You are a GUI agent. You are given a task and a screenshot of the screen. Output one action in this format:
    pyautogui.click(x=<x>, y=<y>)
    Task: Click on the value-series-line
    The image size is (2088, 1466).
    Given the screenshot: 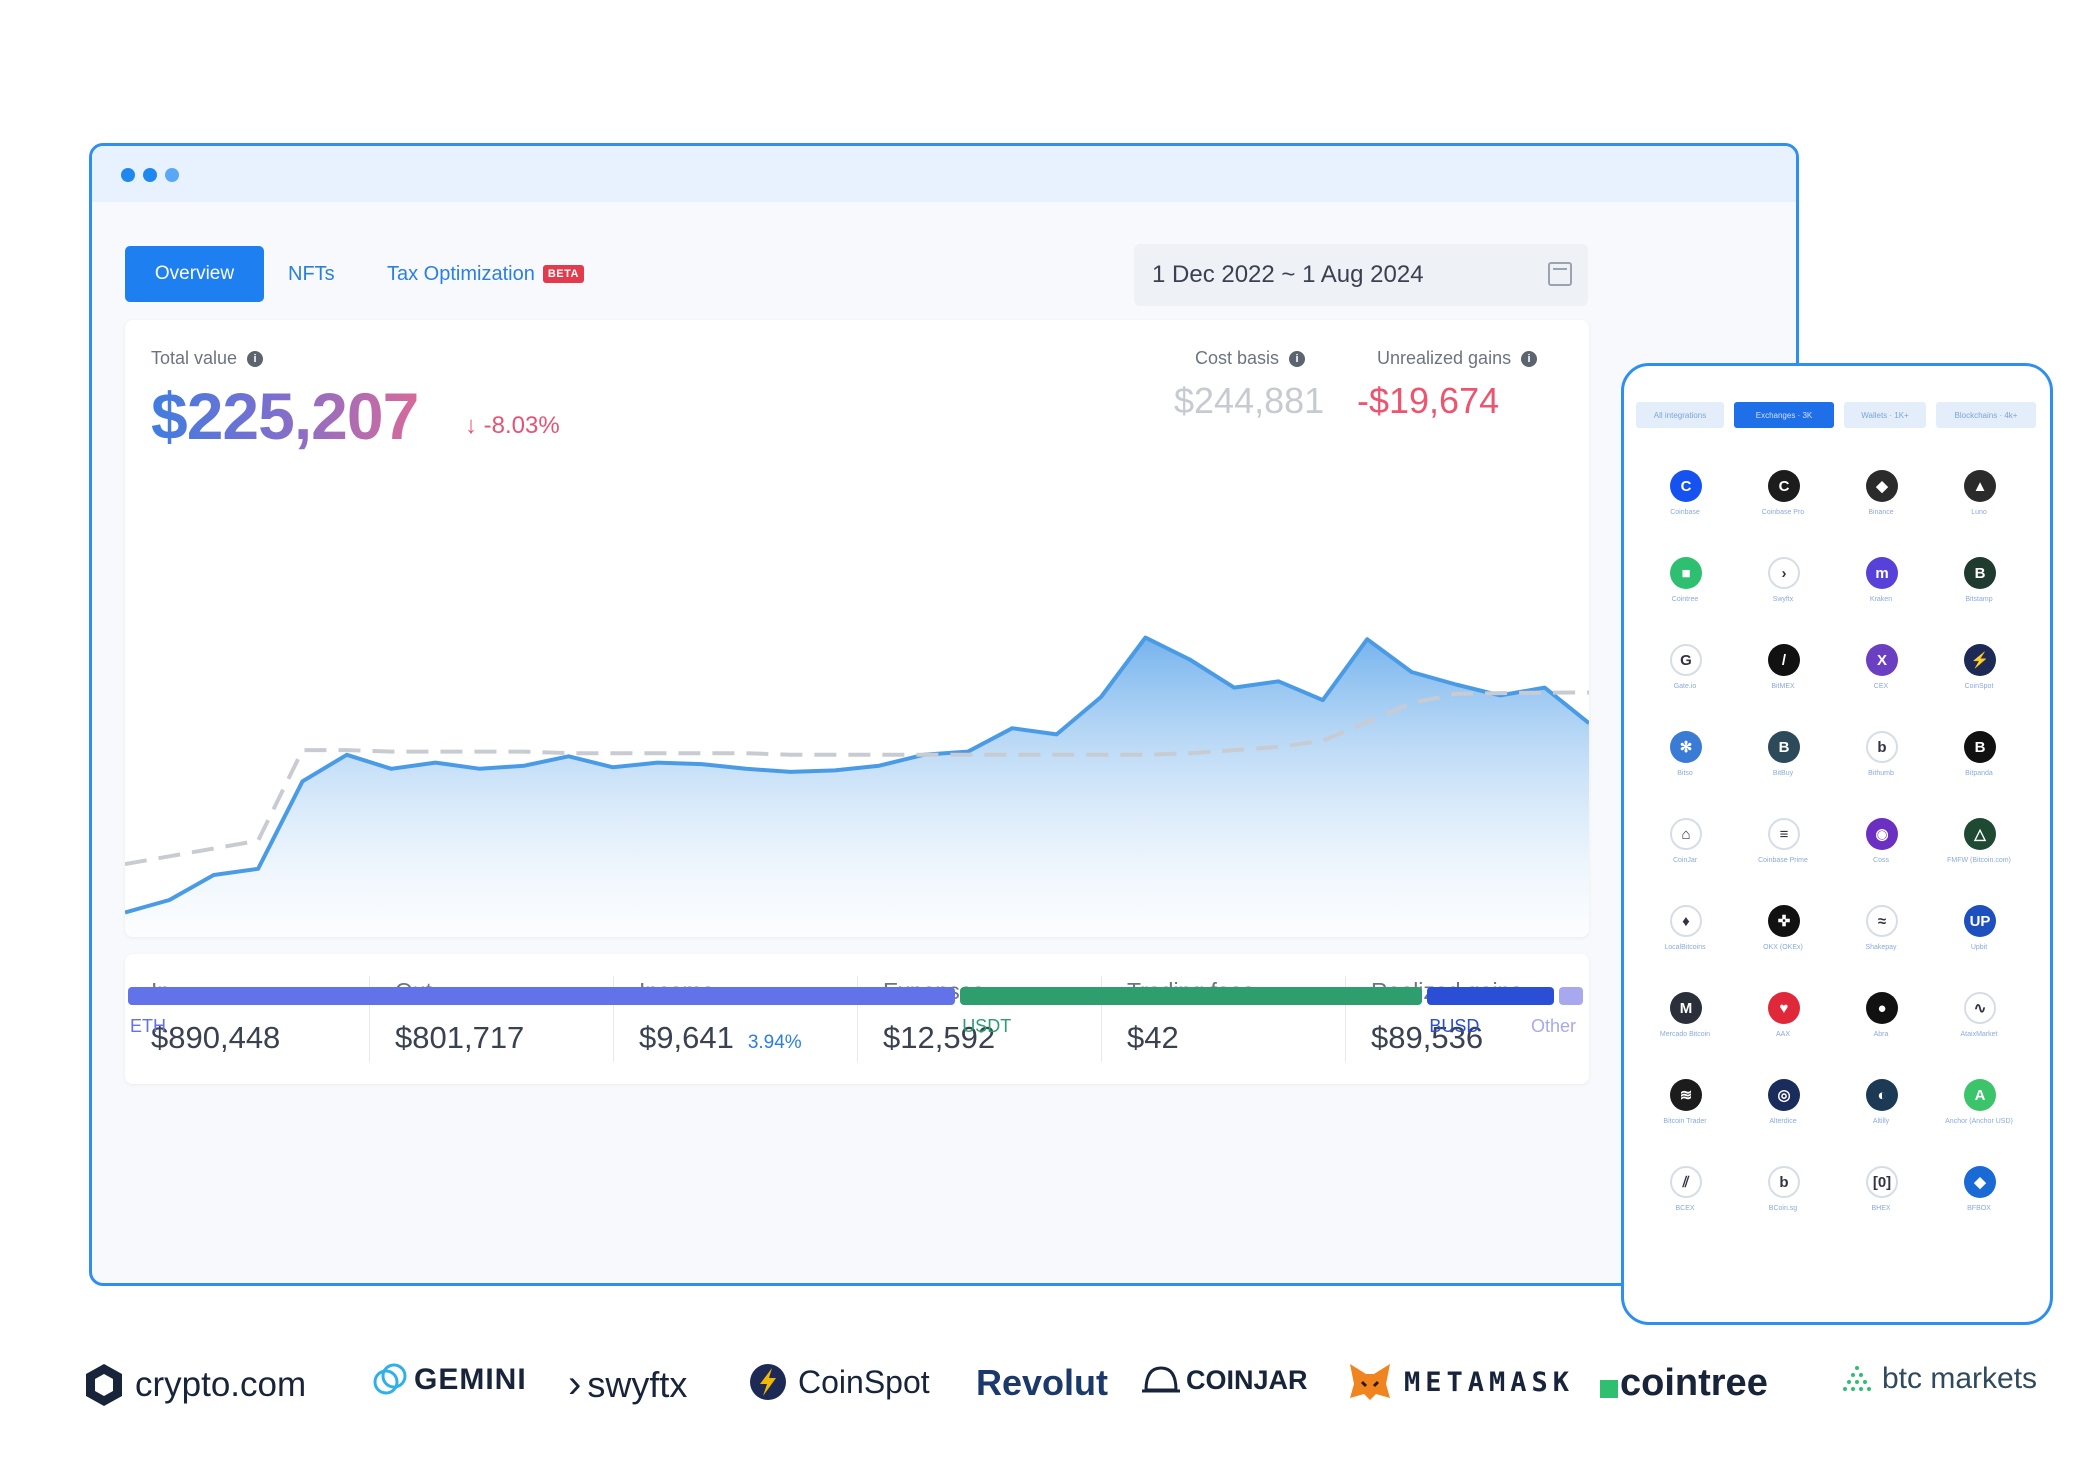 What is the action you would take?
    pyautogui.click(x=857, y=775)
    